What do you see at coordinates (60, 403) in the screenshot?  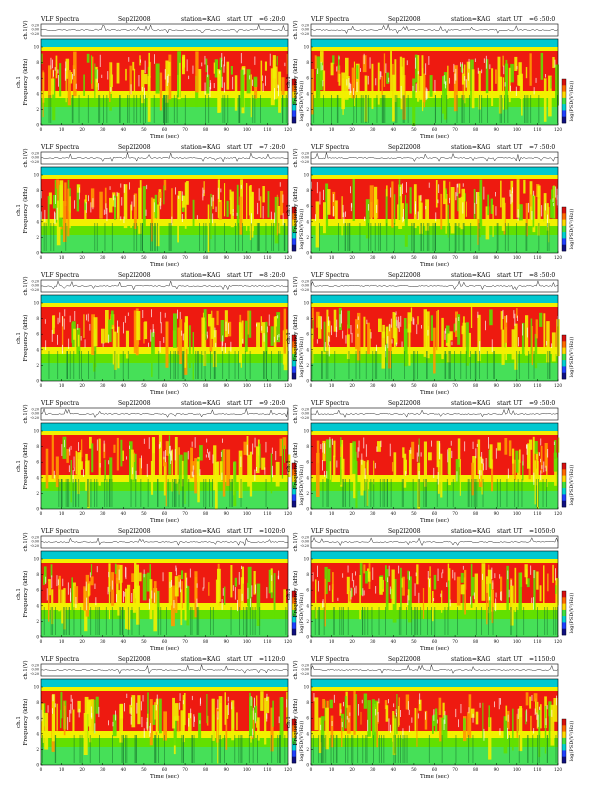 I see `panel-title: VLF Spectra` at bounding box center [60, 403].